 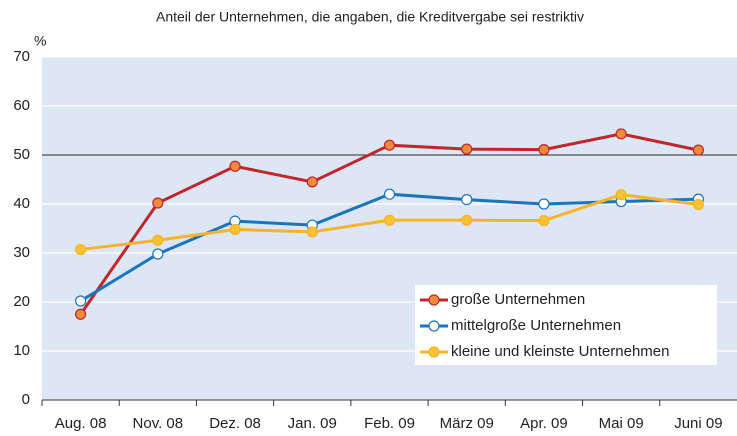 I want to click on y-tick-label: 50, so click(x=21, y=154).